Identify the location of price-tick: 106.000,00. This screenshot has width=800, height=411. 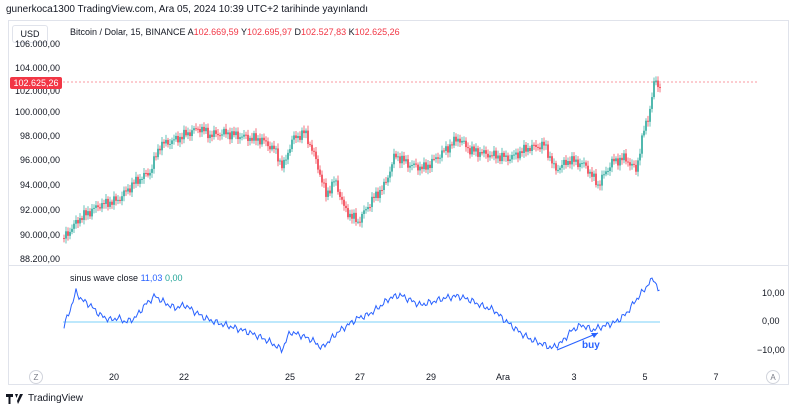
(37, 44).